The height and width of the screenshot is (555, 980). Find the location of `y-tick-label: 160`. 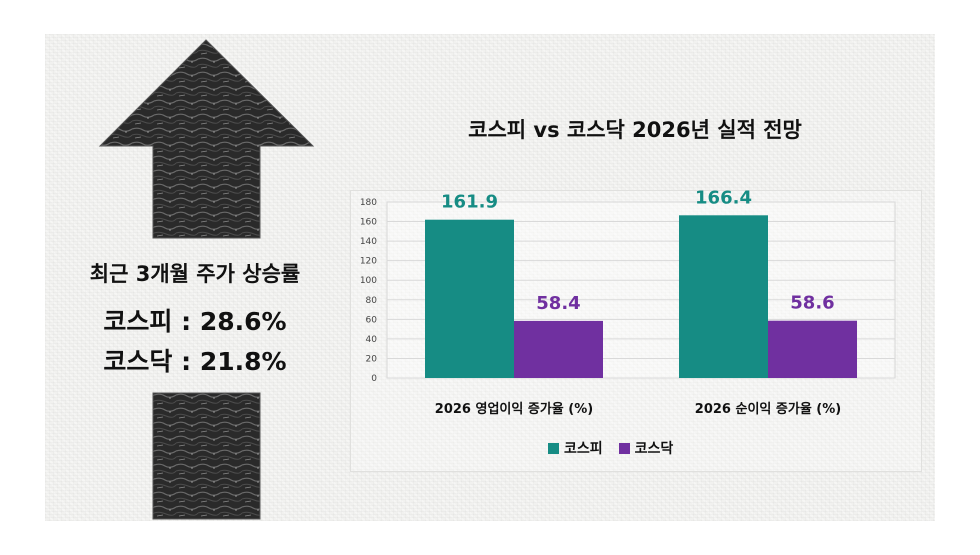

y-tick-label: 160 is located at coordinates (368, 223).